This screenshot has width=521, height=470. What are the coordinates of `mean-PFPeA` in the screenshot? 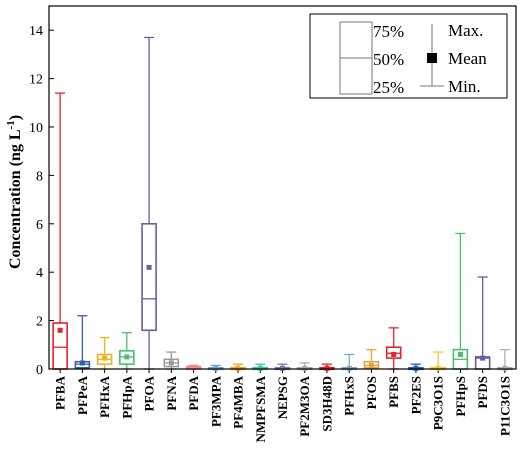 It's located at (82, 363).